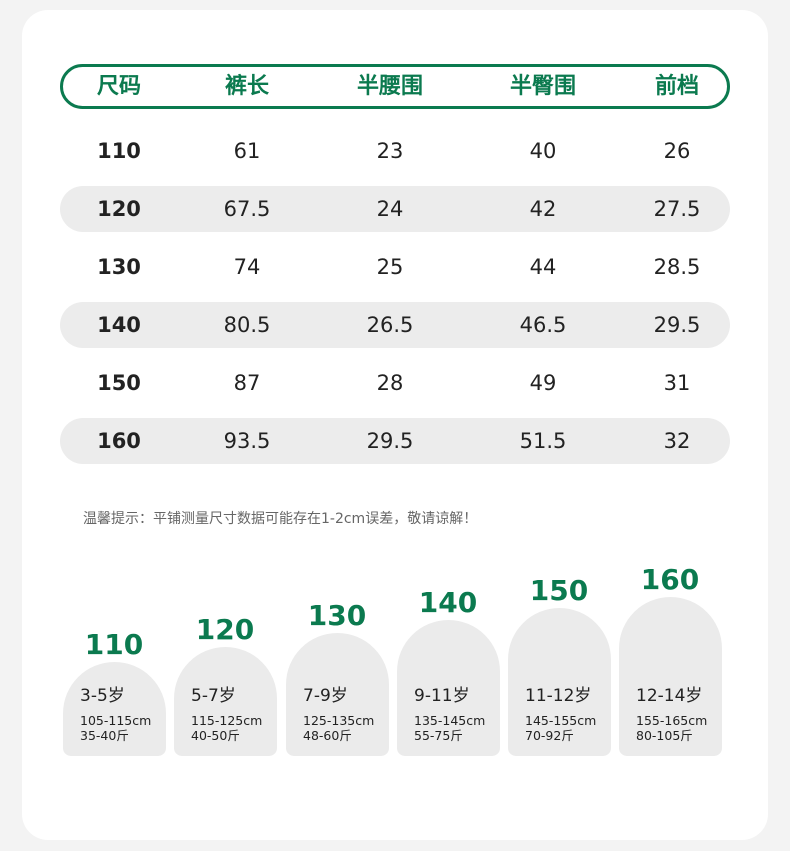 Image resolution: width=790 pixels, height=851 pixels. Describe the element at coordinates (119, 209) in the screenshot. I see `size-cell: 120` at that location.